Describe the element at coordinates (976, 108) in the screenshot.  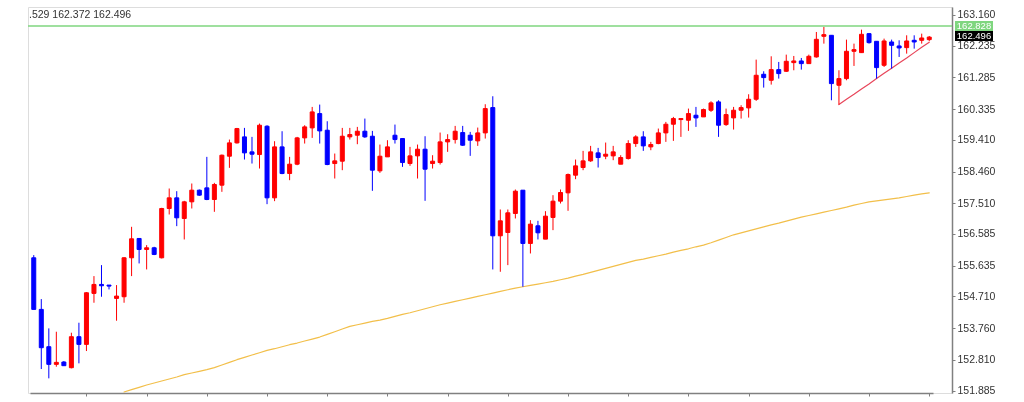
I see `y-tick-label: 160.335` at that location.